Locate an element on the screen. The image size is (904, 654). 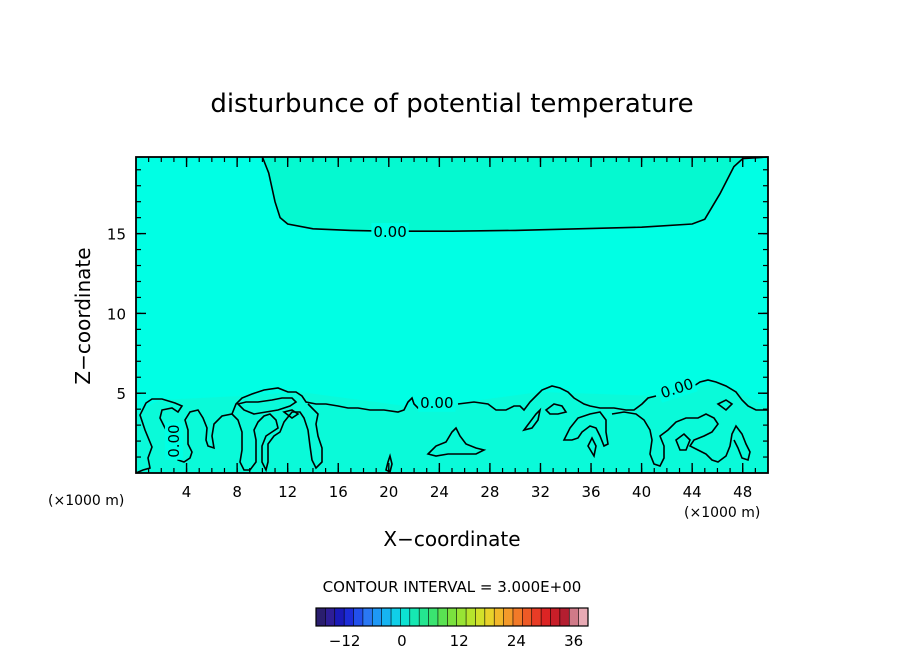
x-tick-label: 28 is located at coordinates (489, 492).